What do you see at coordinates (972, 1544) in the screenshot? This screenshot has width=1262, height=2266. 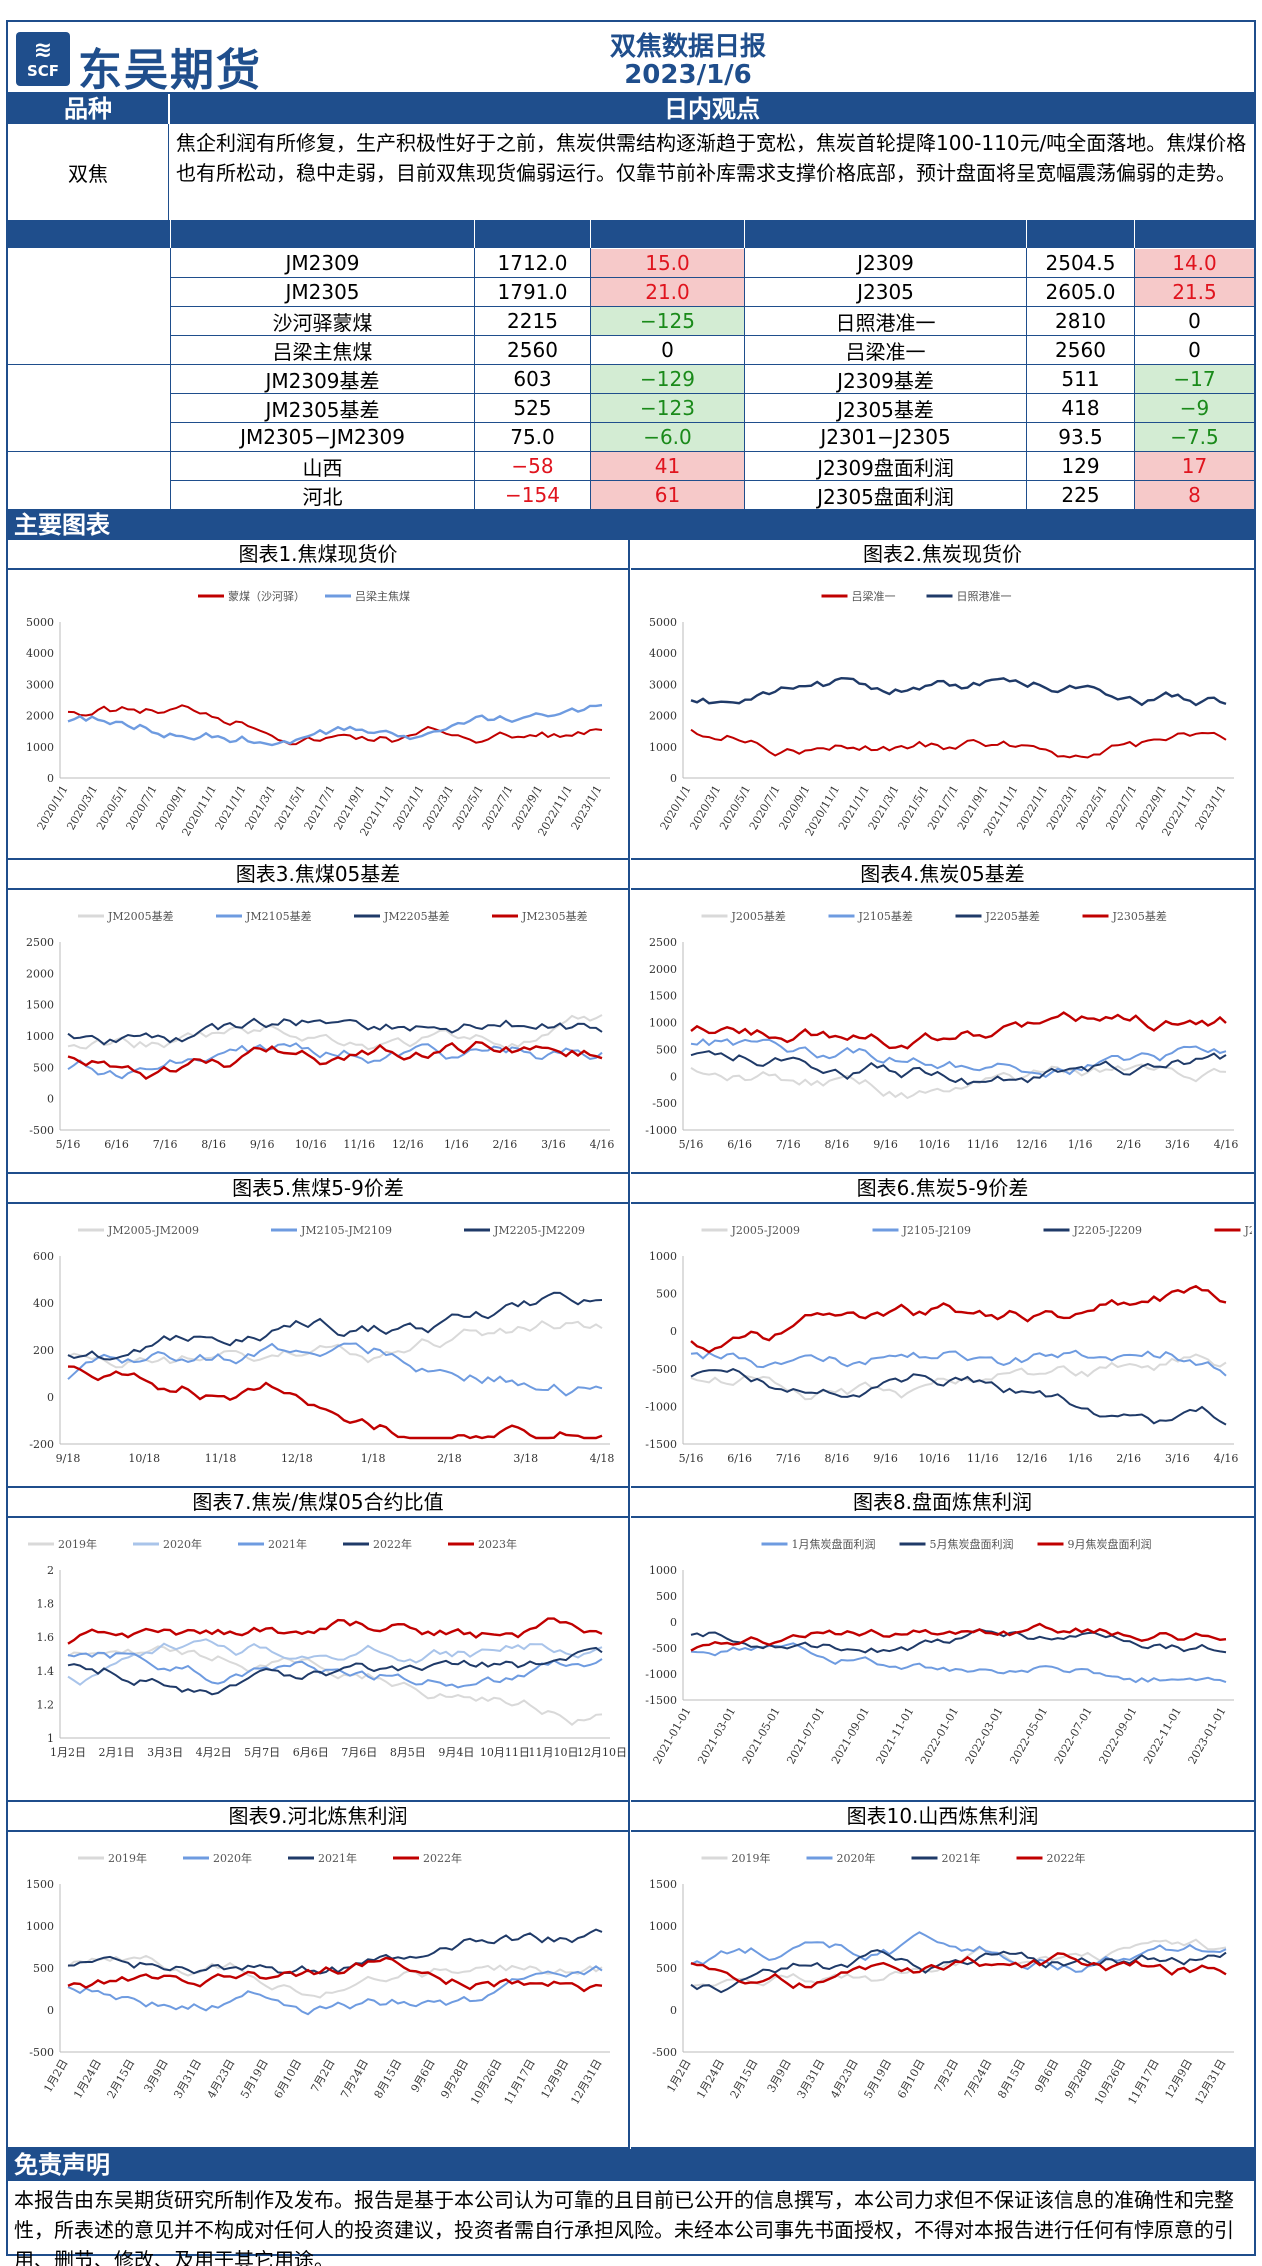 I see `svg-text: 5月焦炭盘面利润` at bounding box center [972, 1544].